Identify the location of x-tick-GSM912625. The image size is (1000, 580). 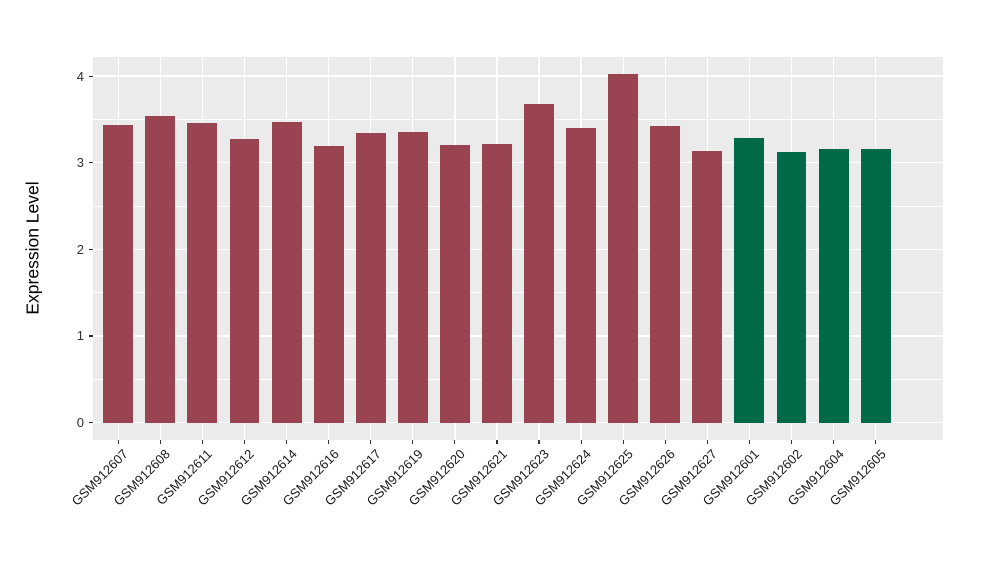
(623, 442).